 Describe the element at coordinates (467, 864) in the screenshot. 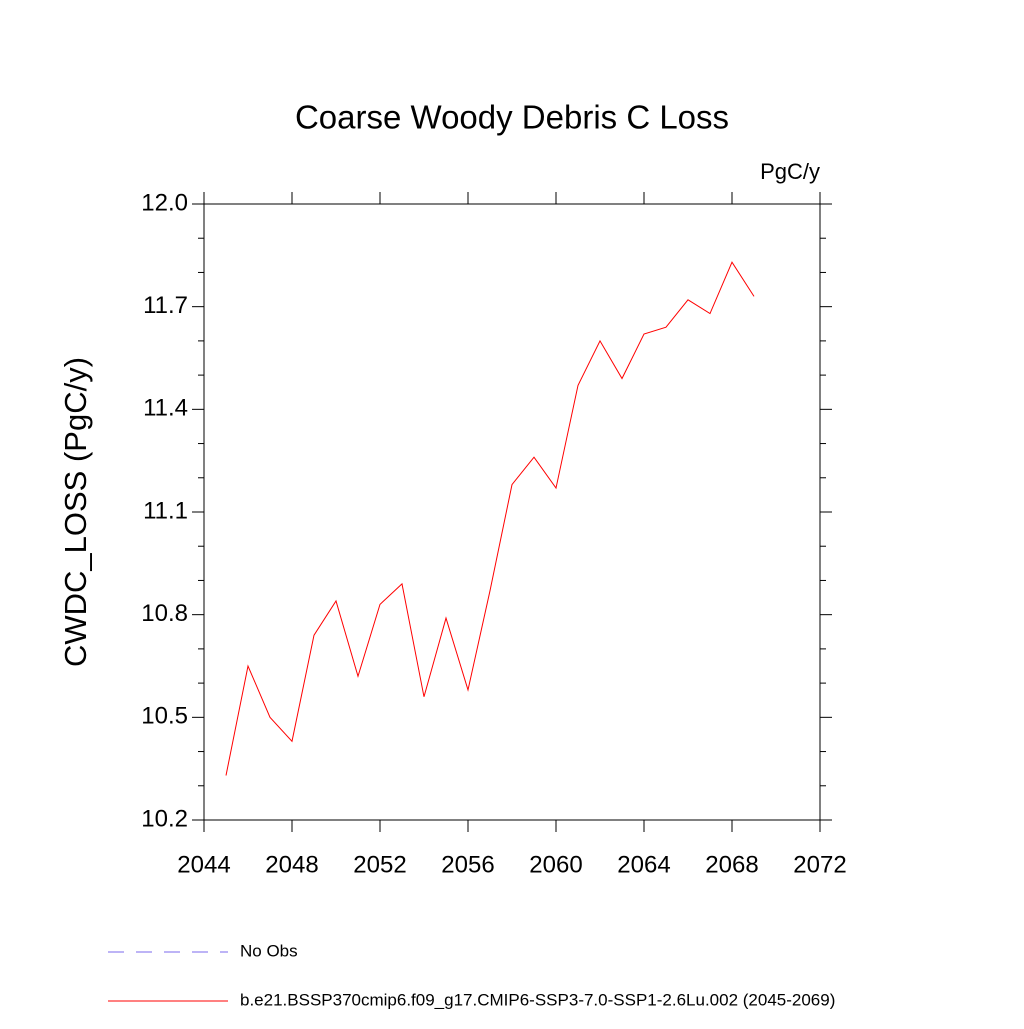

I see `x-tick-label: 2056` at that location.